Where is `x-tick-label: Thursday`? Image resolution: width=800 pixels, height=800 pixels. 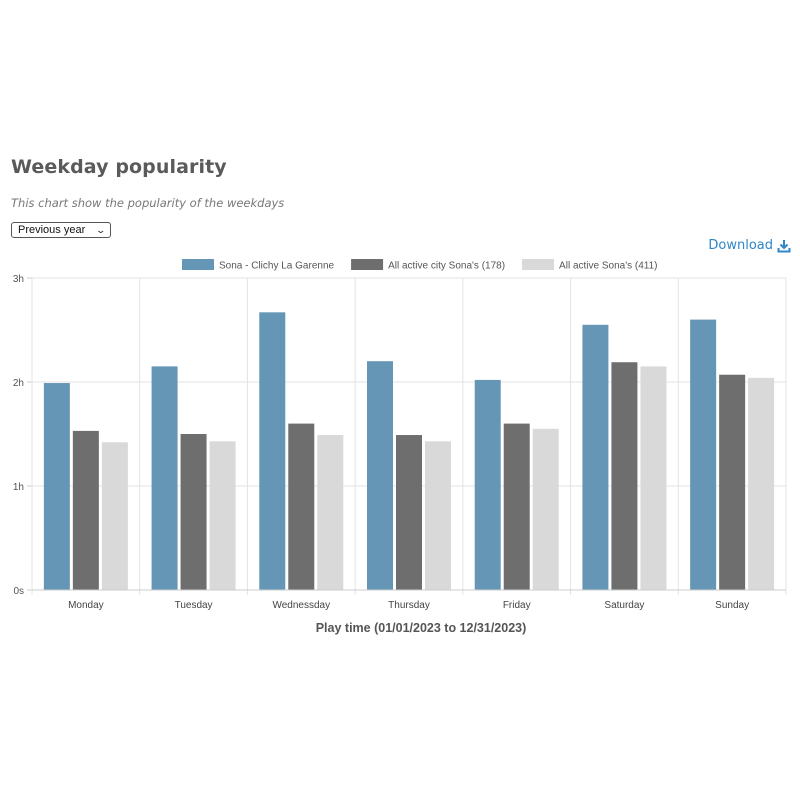 x-tick-label: Thursday is located at coordinates (409, 605).